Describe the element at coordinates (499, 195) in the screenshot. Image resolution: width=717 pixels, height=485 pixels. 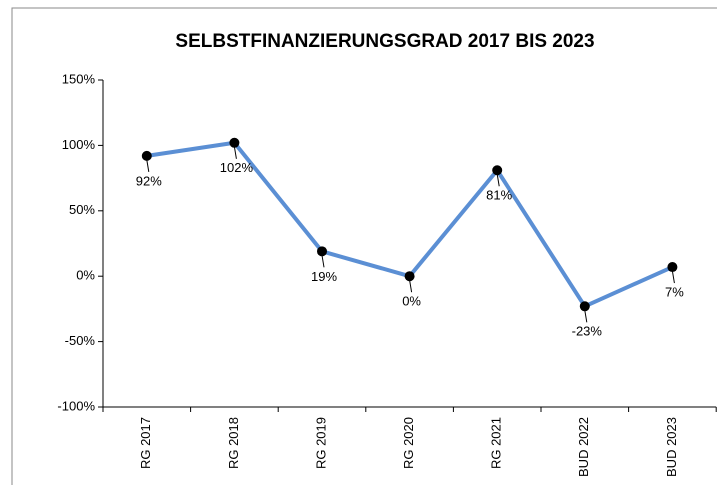
I see `data-label: 81%` at that location.